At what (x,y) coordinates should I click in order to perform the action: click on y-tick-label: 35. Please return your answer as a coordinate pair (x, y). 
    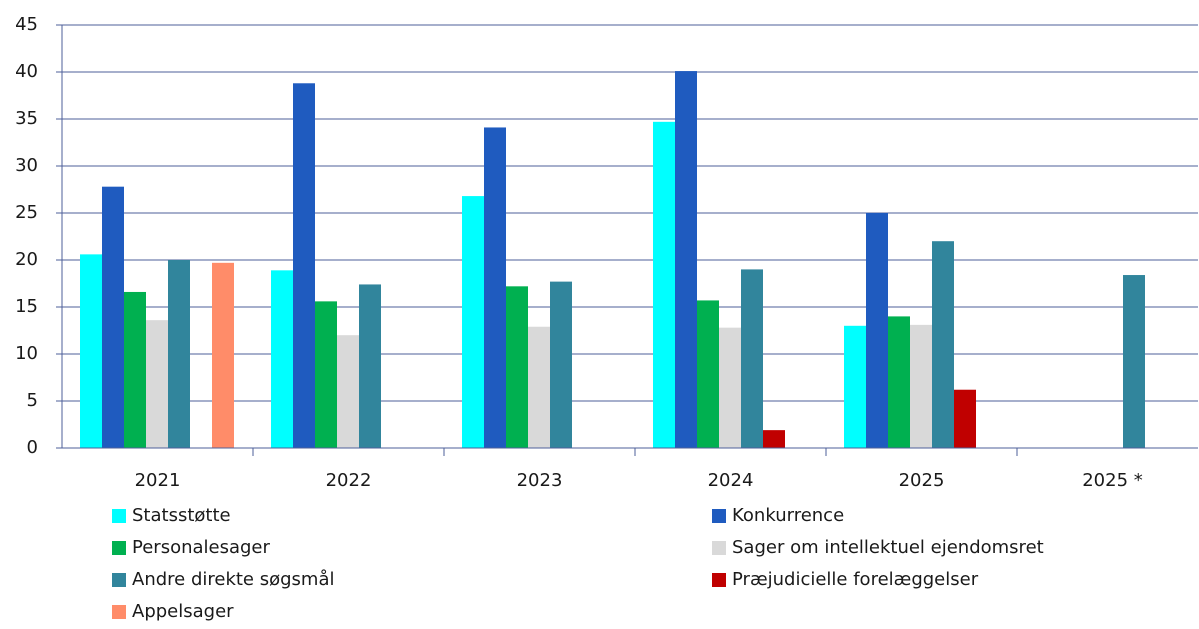
    Looking at the image, I should click on (26, 118).